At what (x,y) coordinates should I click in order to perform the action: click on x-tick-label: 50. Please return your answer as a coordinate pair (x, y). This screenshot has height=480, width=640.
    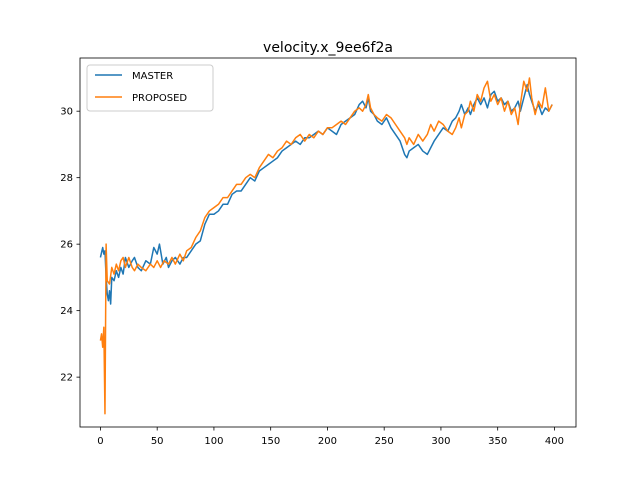
    Looking at the image, I should click on (157, 441).